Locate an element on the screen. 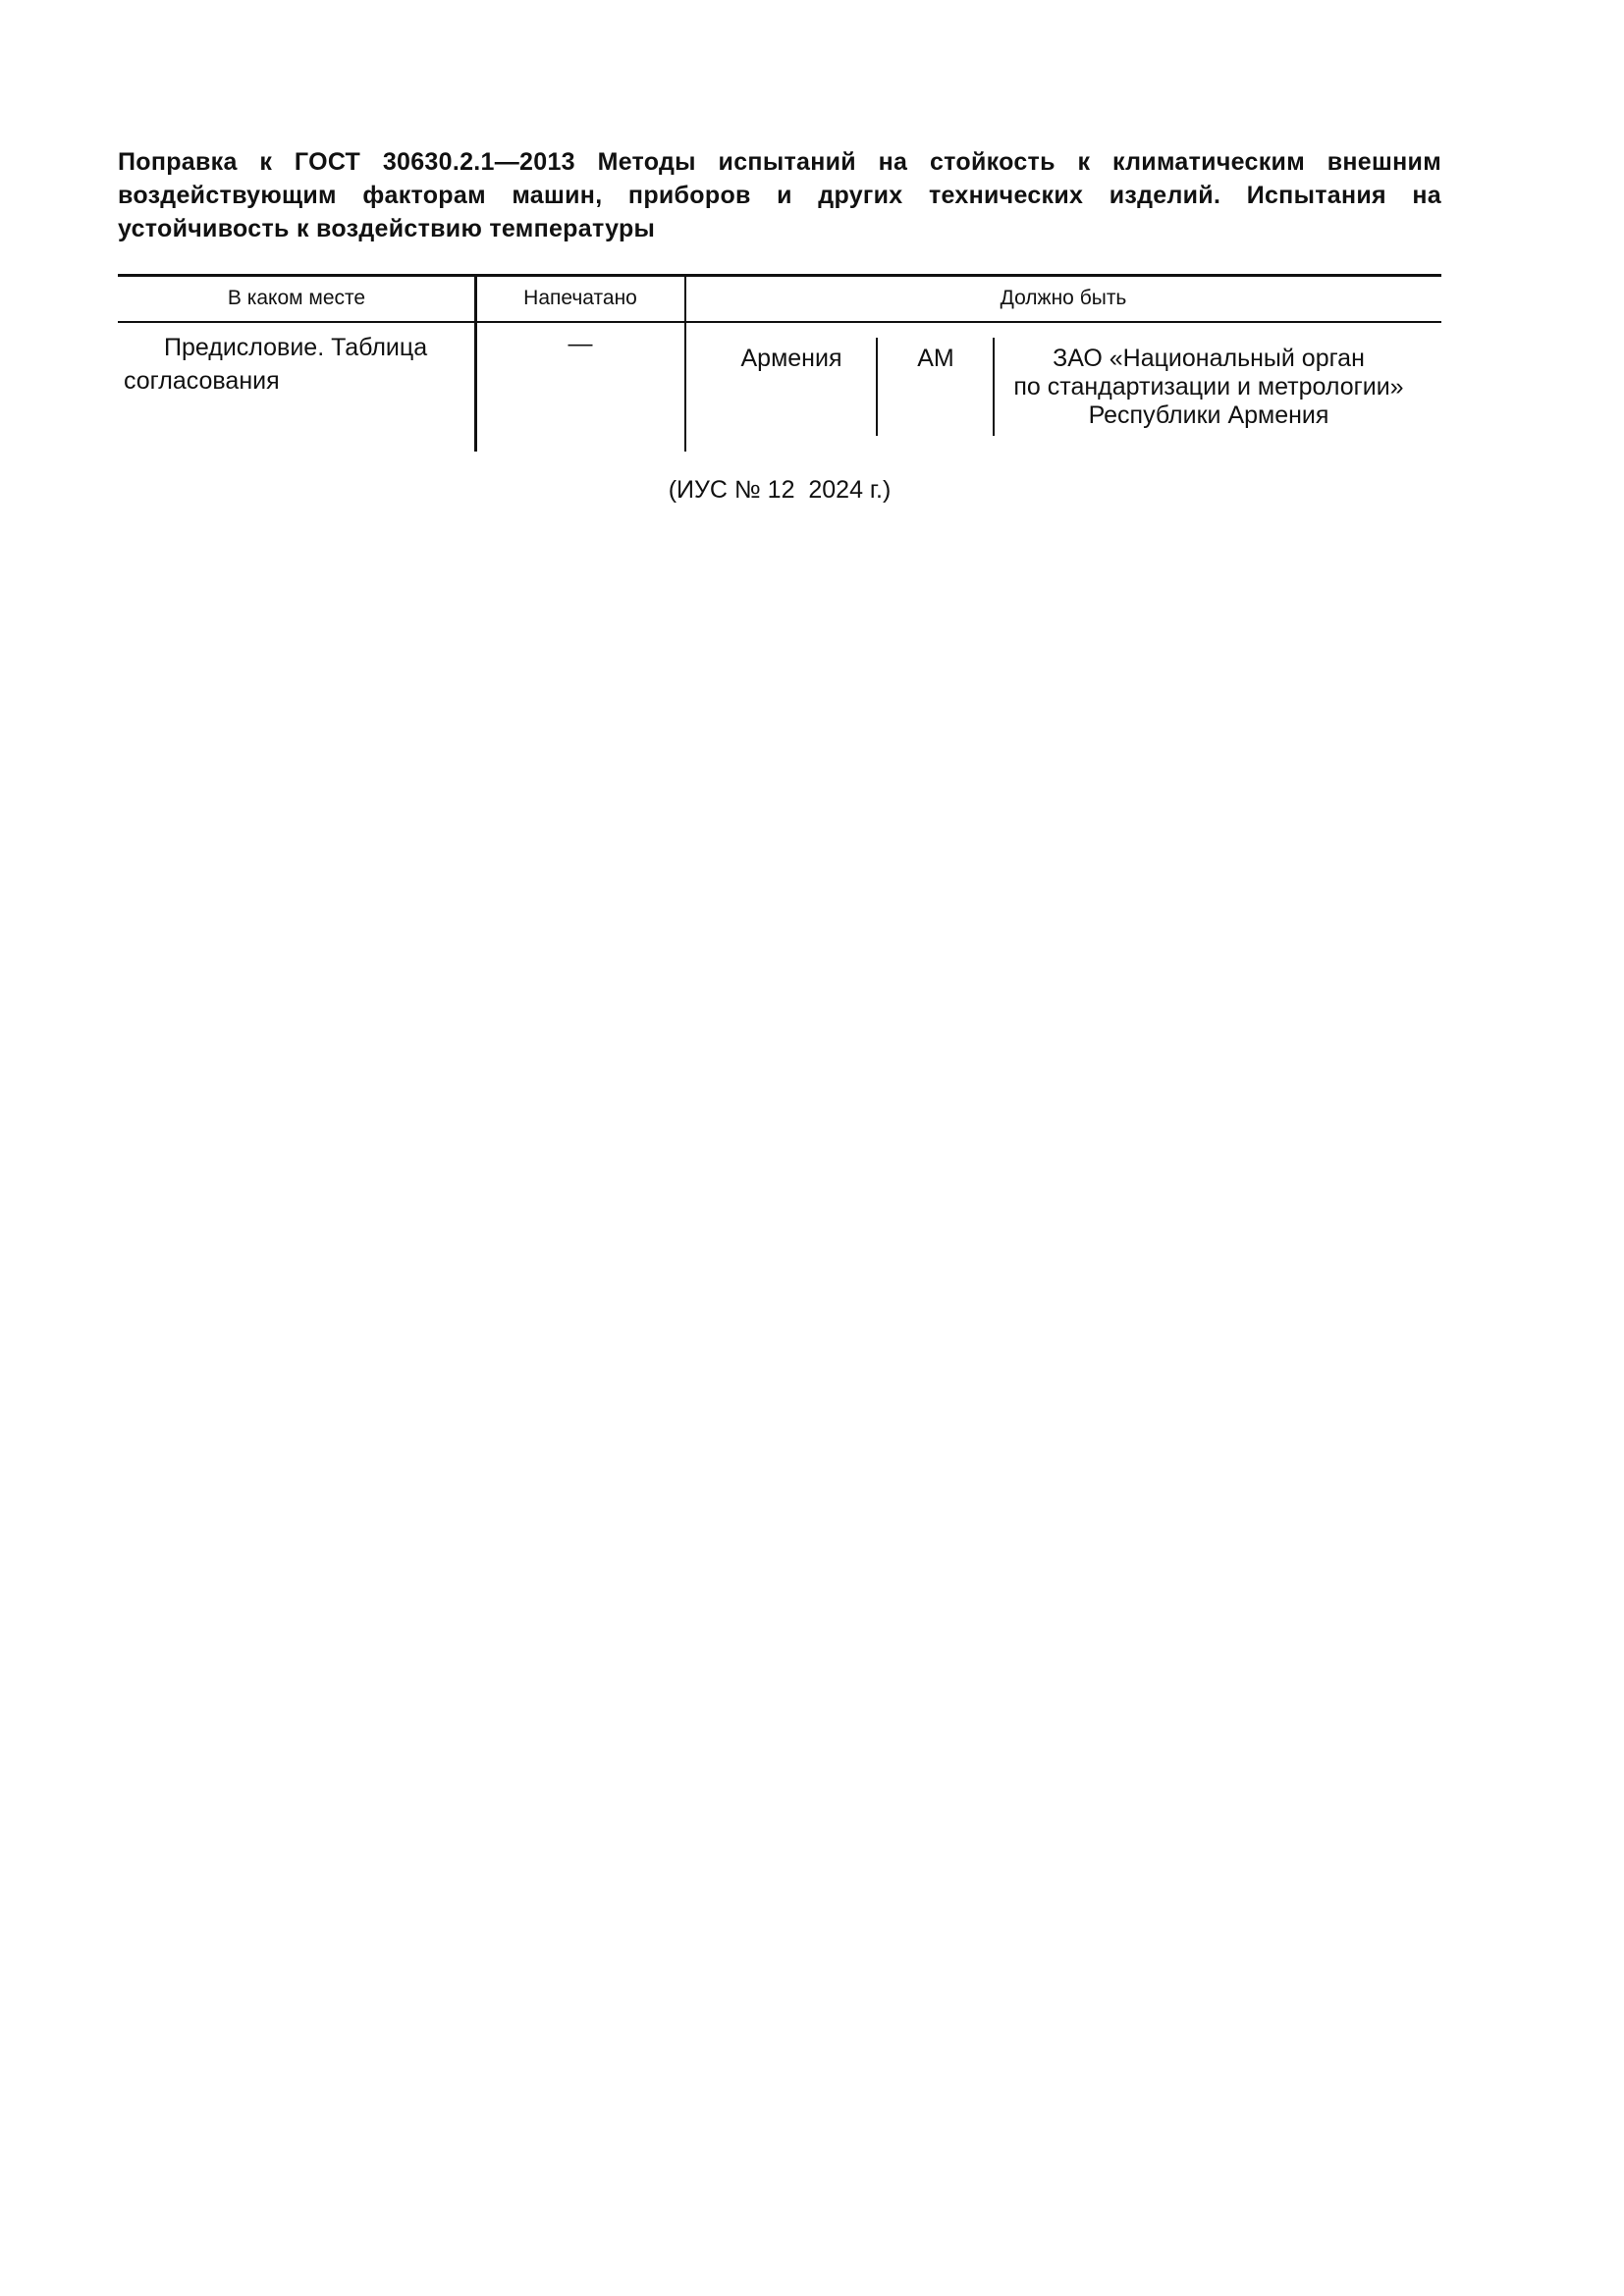 This screenshot has width=1624, height=2296. cell-org-line2: по стандартизации и метрологии» is located at coordinates (1208, 386).